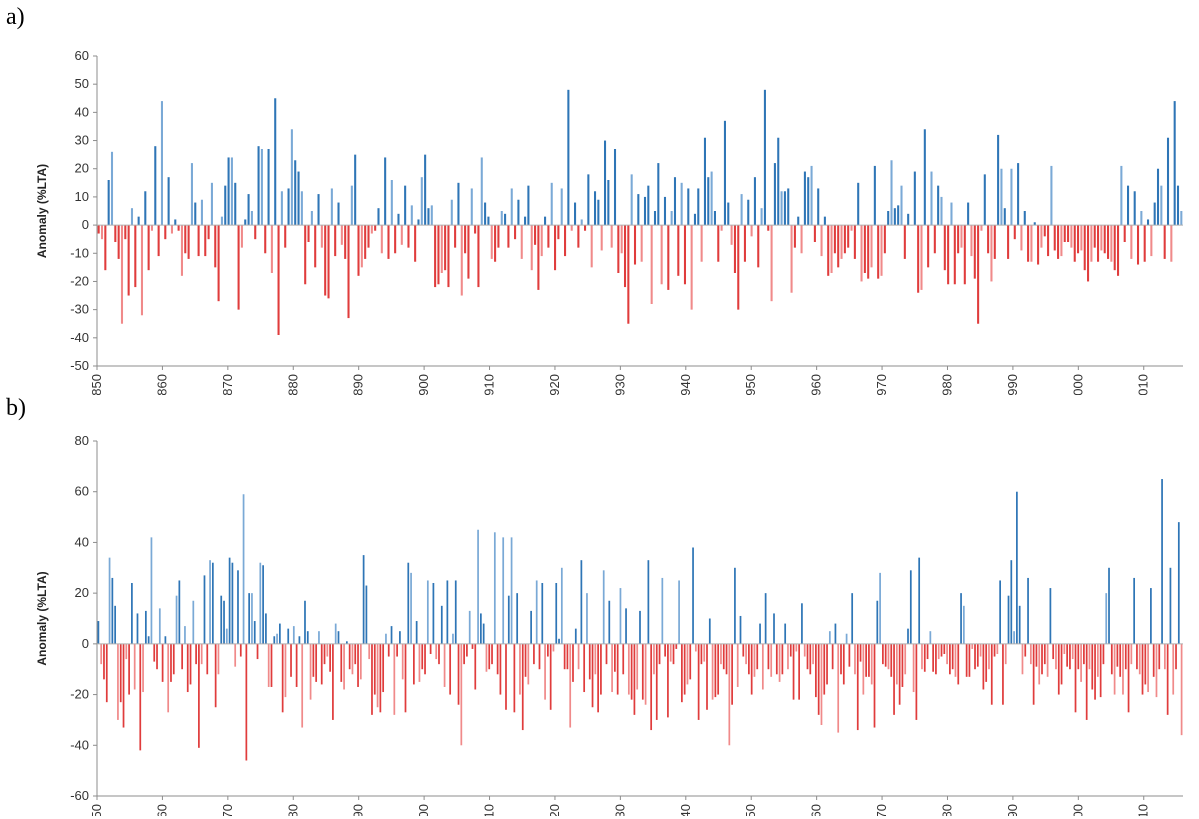  Describe the element at coordinates (161, 810) in the screenshot. I see `x-tick-label: 1860` at that location.